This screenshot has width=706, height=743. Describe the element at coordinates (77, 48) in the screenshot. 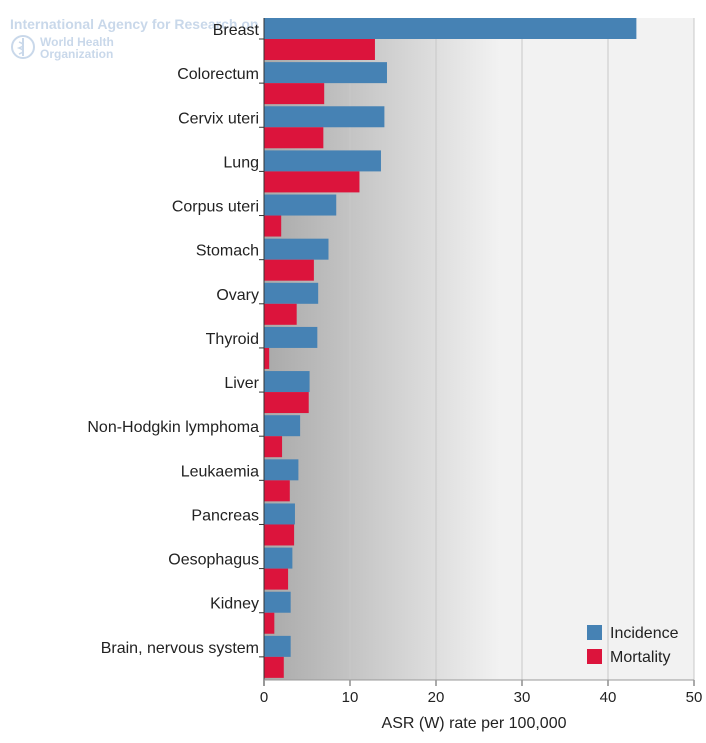

I see `watermark-org-text: World Health Organization` at that location.